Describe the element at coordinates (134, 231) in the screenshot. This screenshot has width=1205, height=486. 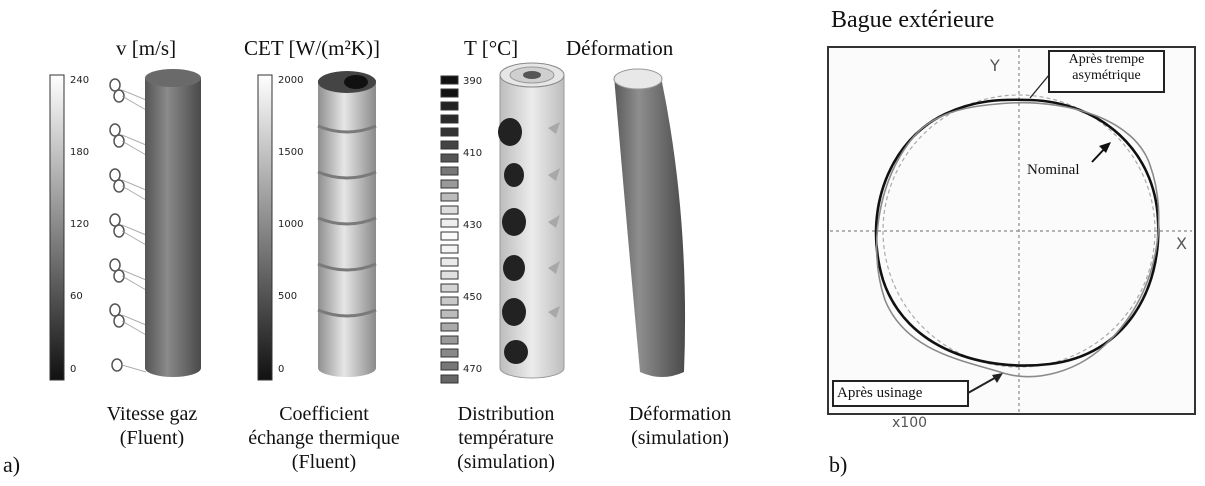
I see `gas-streamlines` at that location.